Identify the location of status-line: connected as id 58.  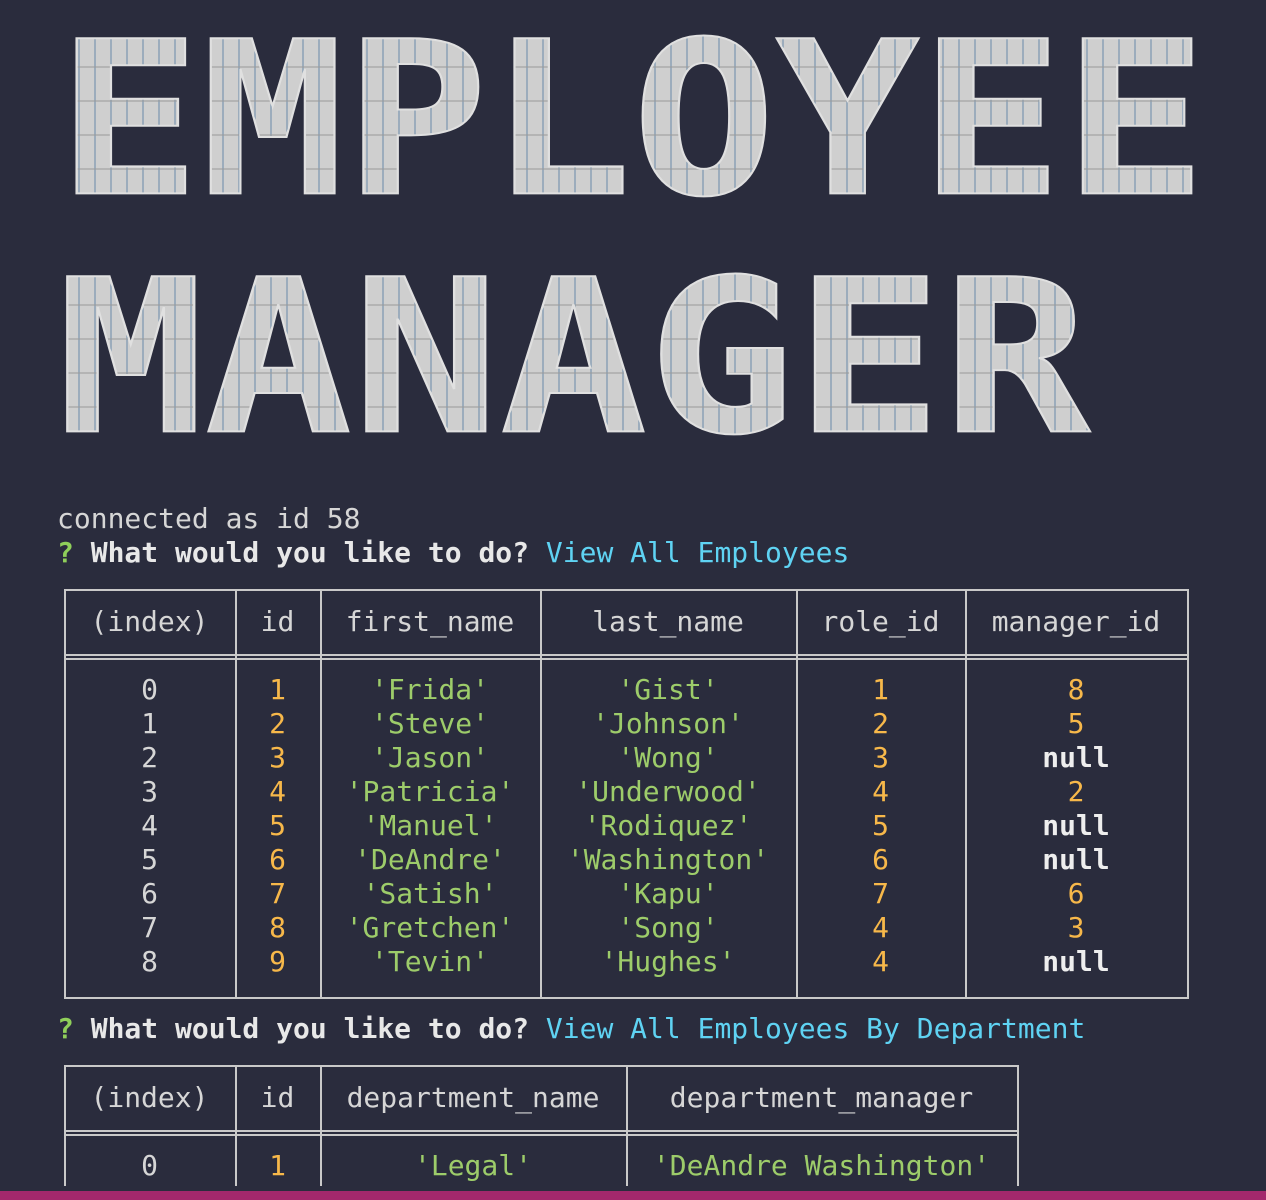
(209, 518).